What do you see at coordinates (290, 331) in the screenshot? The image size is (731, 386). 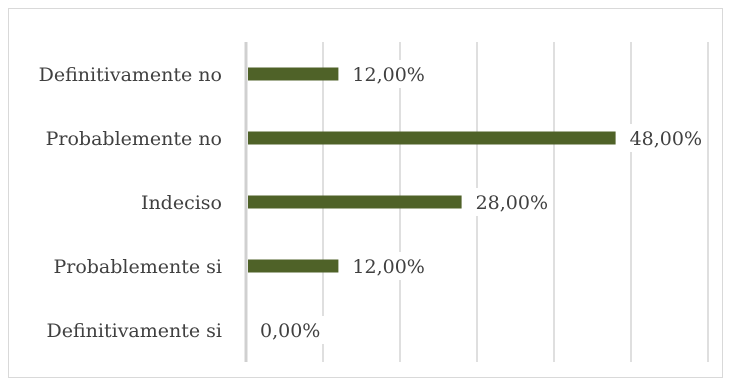 I see `data-label: 0,00%` at bounding box center [290, 331].